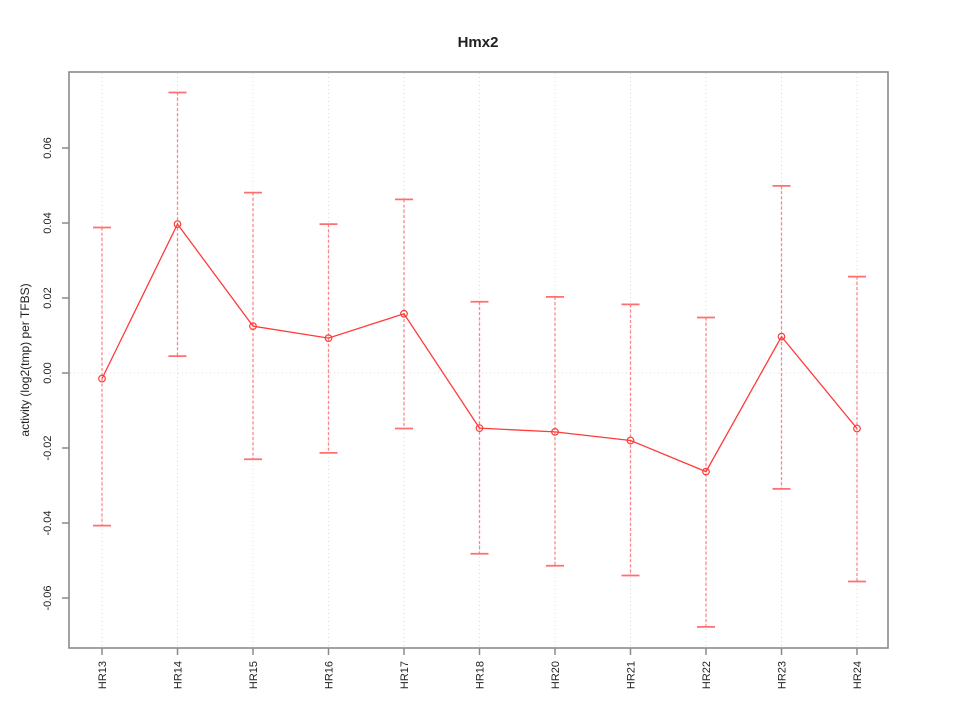  I want to click on y-tick-labels: -0.06 -0.04 -0.02 0.00 0.02 0.04 0.06, so click(48, 373).